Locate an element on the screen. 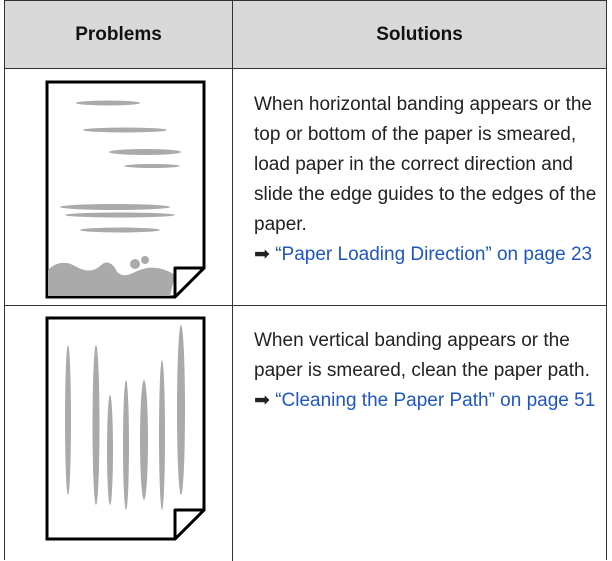  illustration-vertical-banding is located at coordinates (125, 428).